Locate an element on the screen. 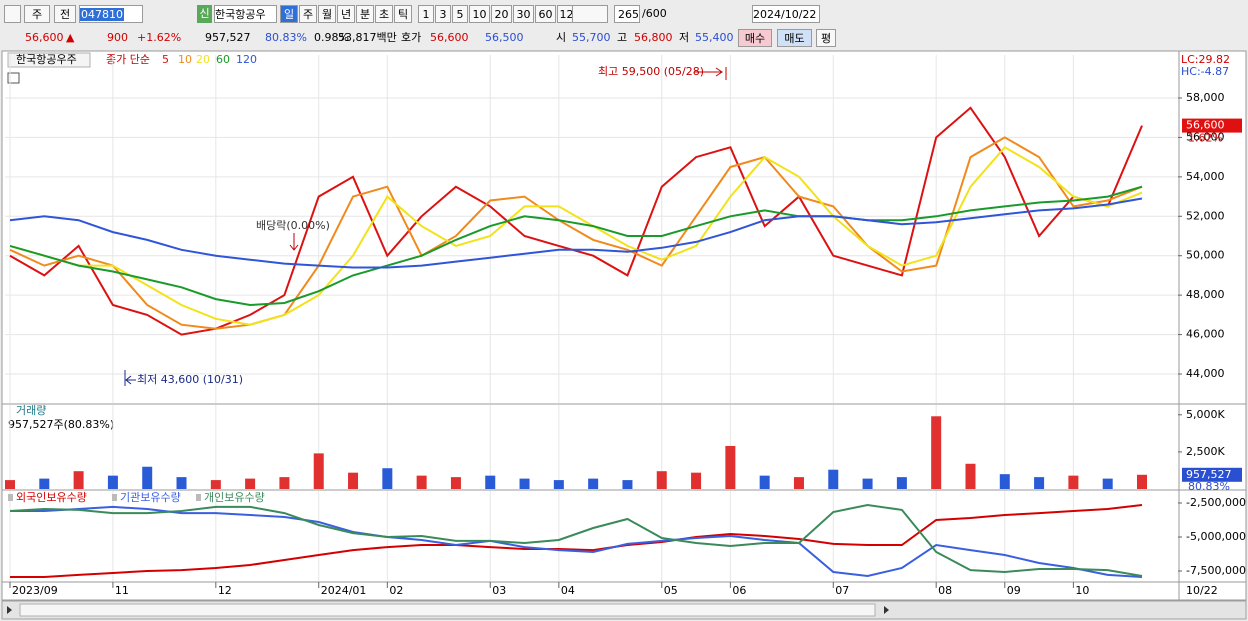  volume-subtitle: 957,527주(80.83%) is located at coordinates (61, 424).